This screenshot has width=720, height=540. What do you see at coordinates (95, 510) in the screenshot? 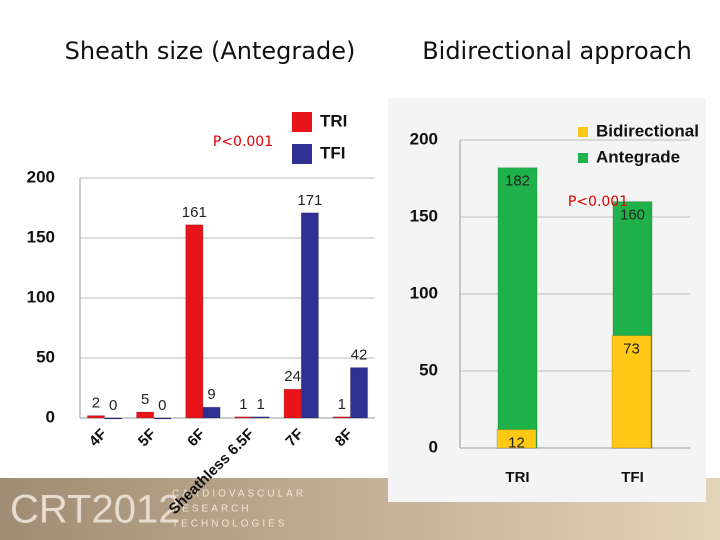
I see `footer-logo: CRT2012` at bounding box center [95, 510].